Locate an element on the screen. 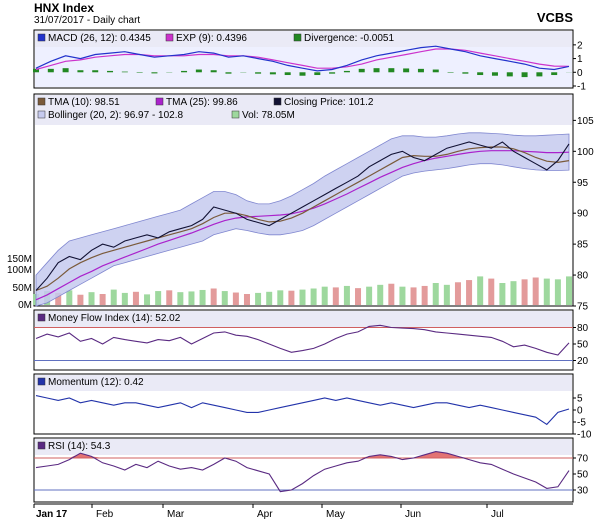  volume-y-tick-label: 50M is located at coordinates (22, 288).